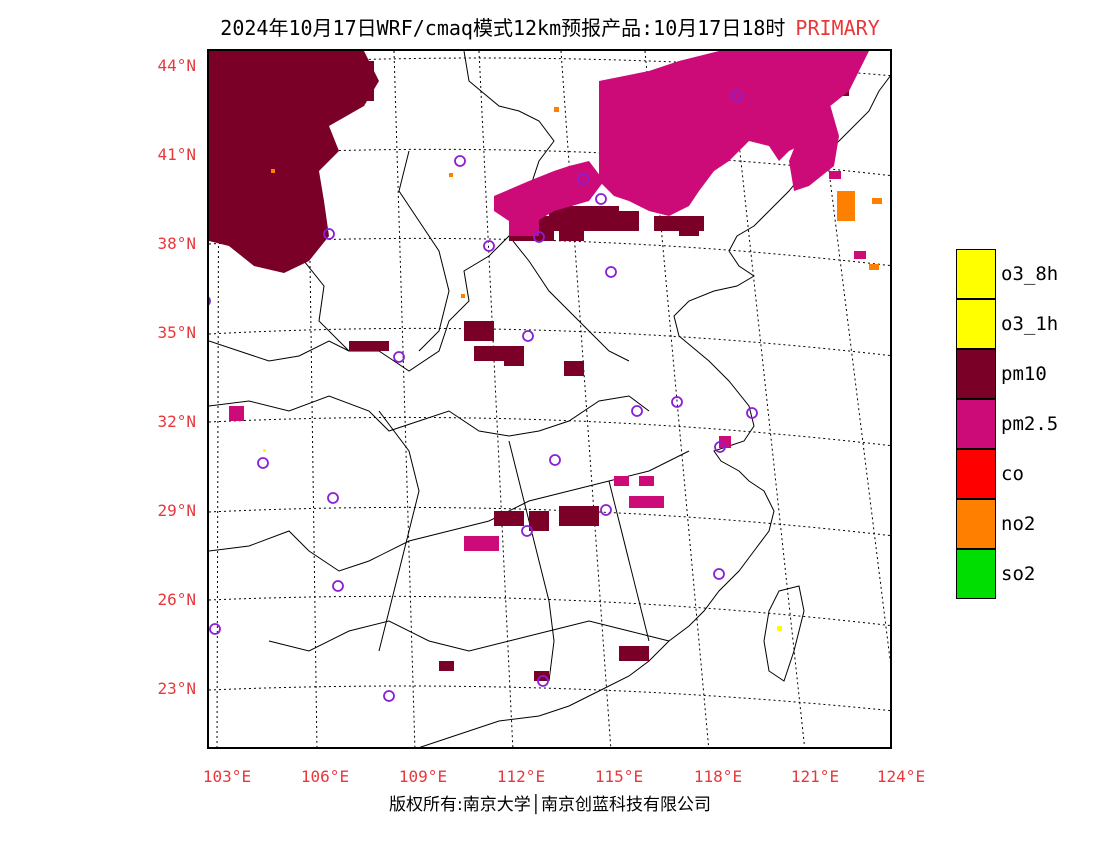  Describe the element at coordinates (815, 776) in the screenshot. I see `lon-label-121: 121°E` at that location.